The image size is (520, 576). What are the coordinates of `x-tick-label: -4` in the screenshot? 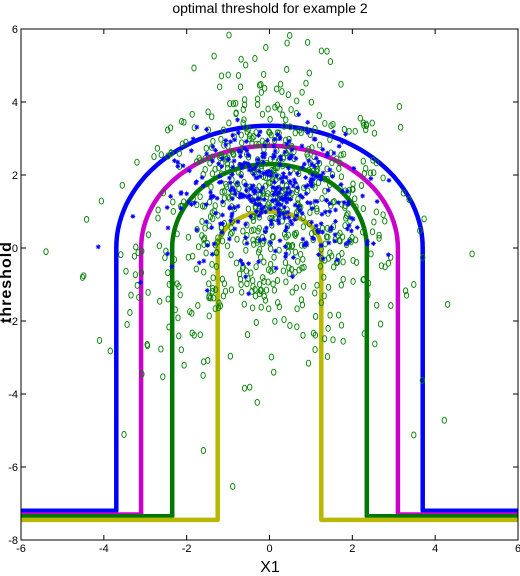 It's located at (104, 549).